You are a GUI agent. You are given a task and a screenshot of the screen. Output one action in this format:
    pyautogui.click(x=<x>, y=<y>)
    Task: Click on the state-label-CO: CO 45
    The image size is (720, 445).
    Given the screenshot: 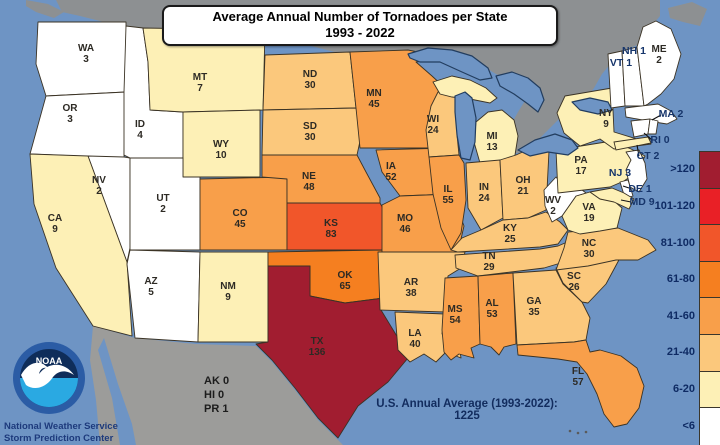 What is the action you would take?
    pyautogui.click(x=240, y=219)
    